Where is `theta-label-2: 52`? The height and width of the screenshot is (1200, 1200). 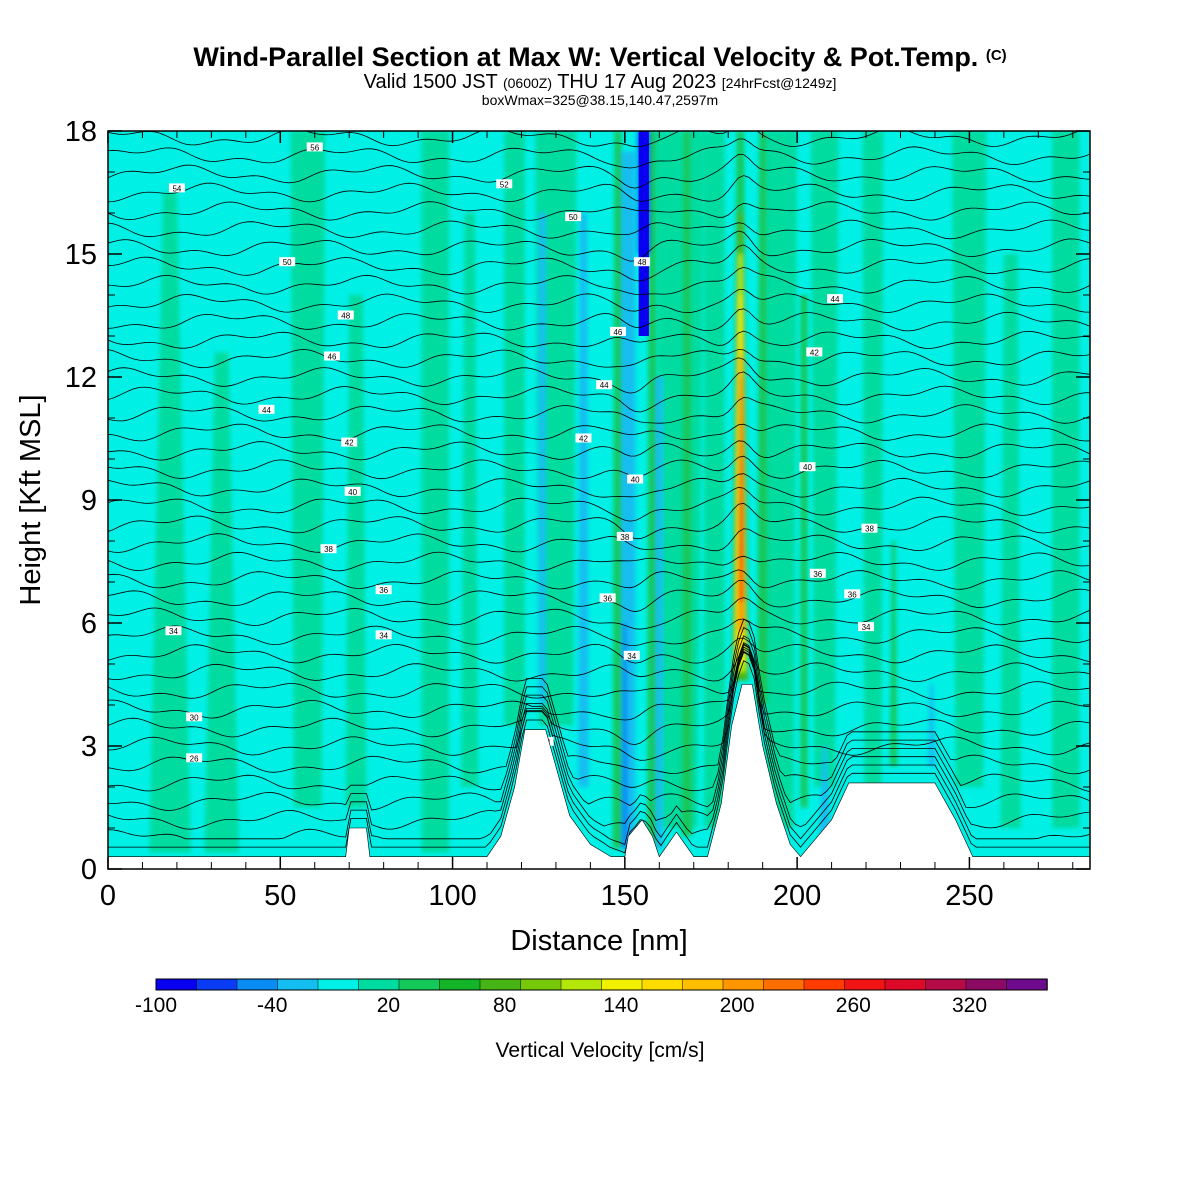 theta-label-2: 52 is located at coordinates (504, 184).